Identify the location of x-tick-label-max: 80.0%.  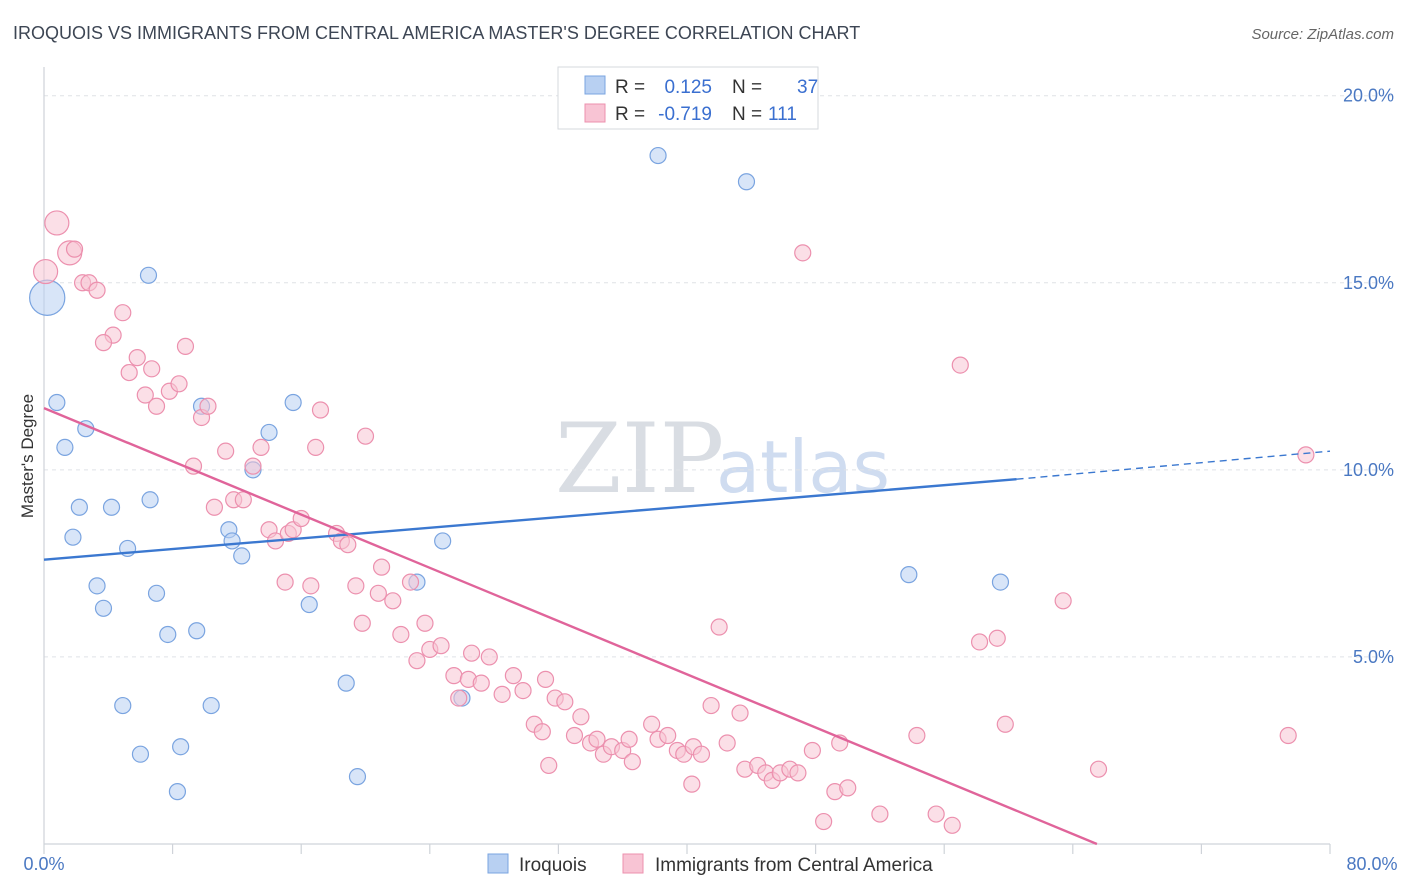
(1371, 864).